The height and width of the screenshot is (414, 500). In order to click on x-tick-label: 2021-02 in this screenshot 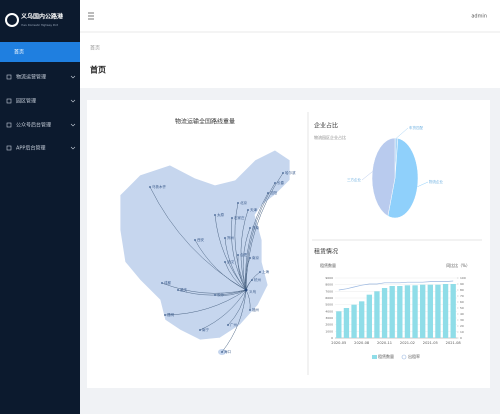, I will do `click(407, 343)`.